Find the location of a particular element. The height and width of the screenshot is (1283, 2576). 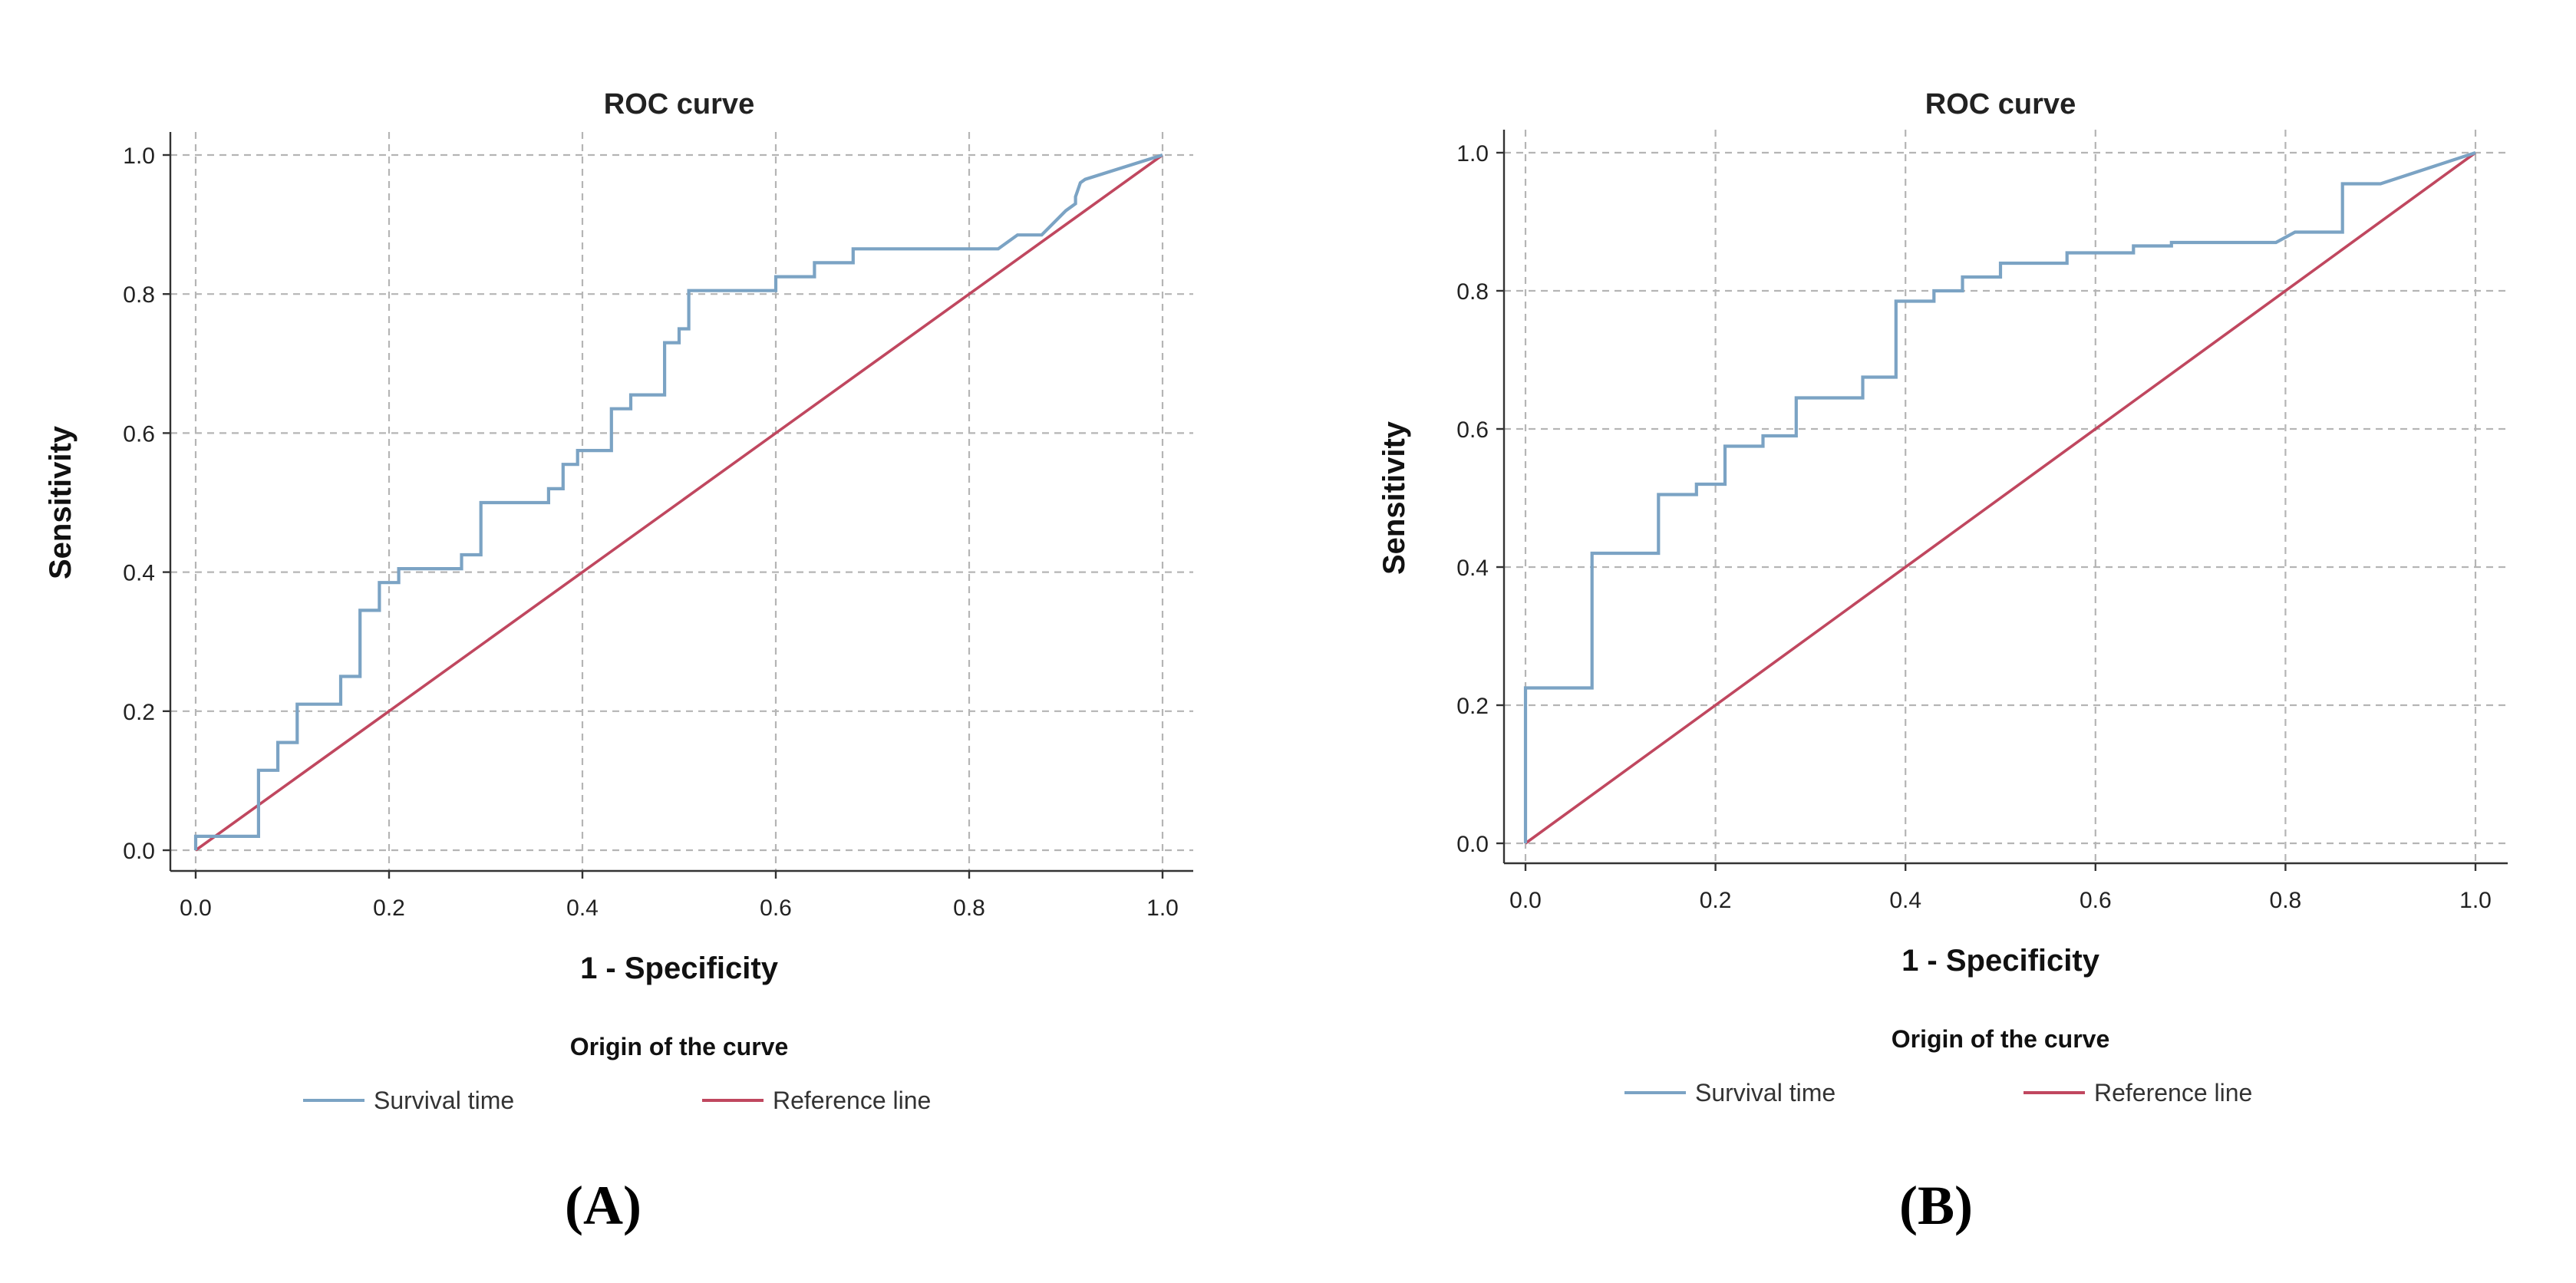

panel-label-b: (B) is located at coordinates (1936, 1205).